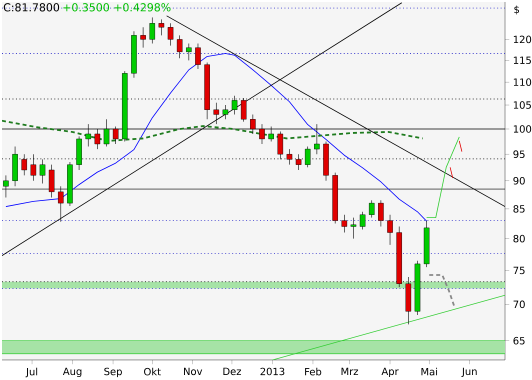  What do you see at coordinates (522, 105) in the screenshot?
I see `y-tick-label: 105` at bounding box center [522, 105].